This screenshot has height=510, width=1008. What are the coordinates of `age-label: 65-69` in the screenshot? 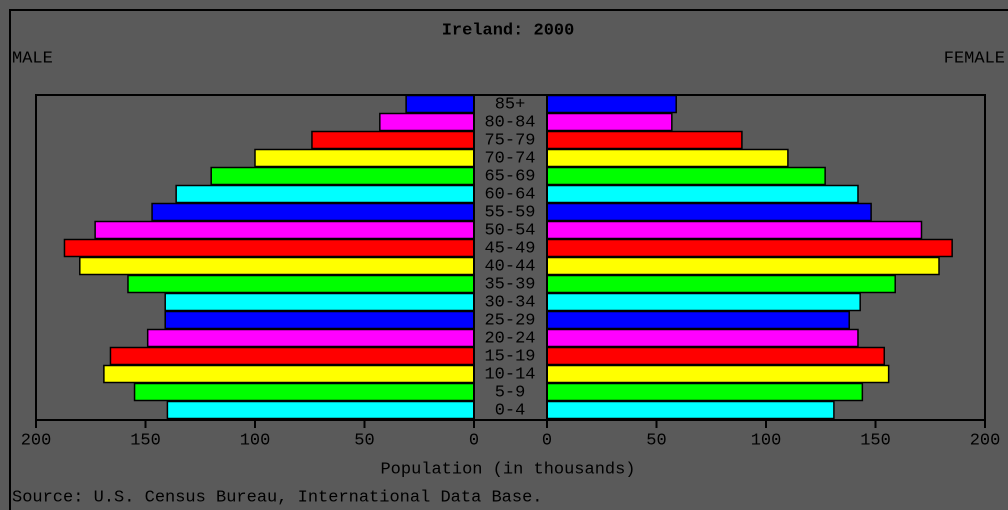 It's located at (509, 176).